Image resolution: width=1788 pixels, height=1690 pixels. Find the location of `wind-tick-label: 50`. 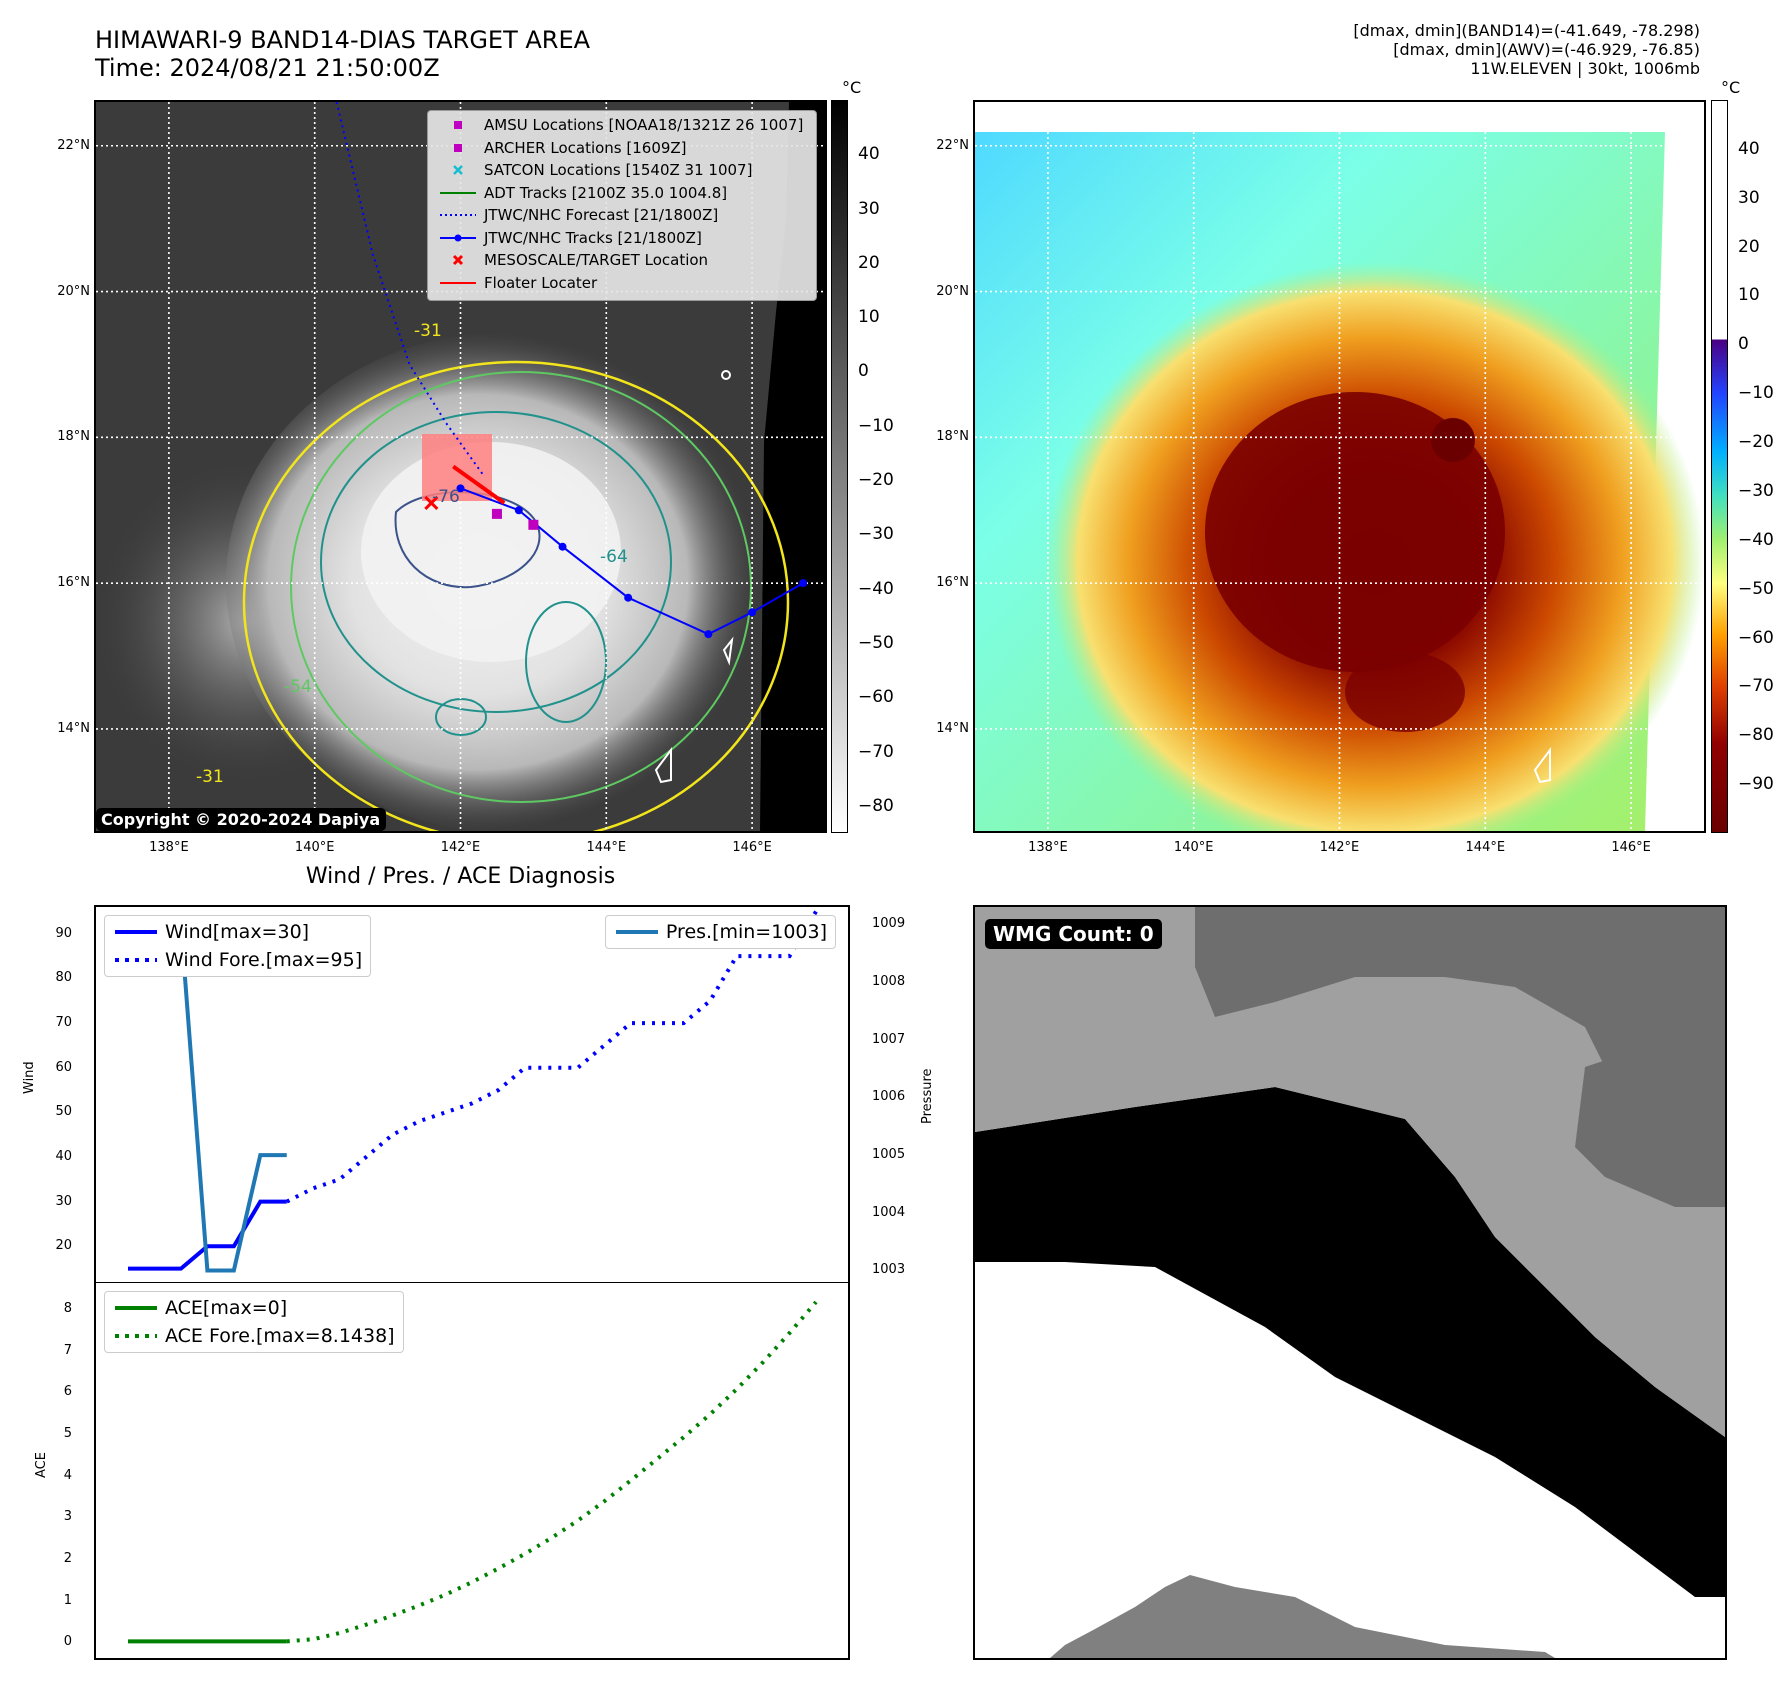

wind-tick-label: 50 is located at coordinates (63, 1112).